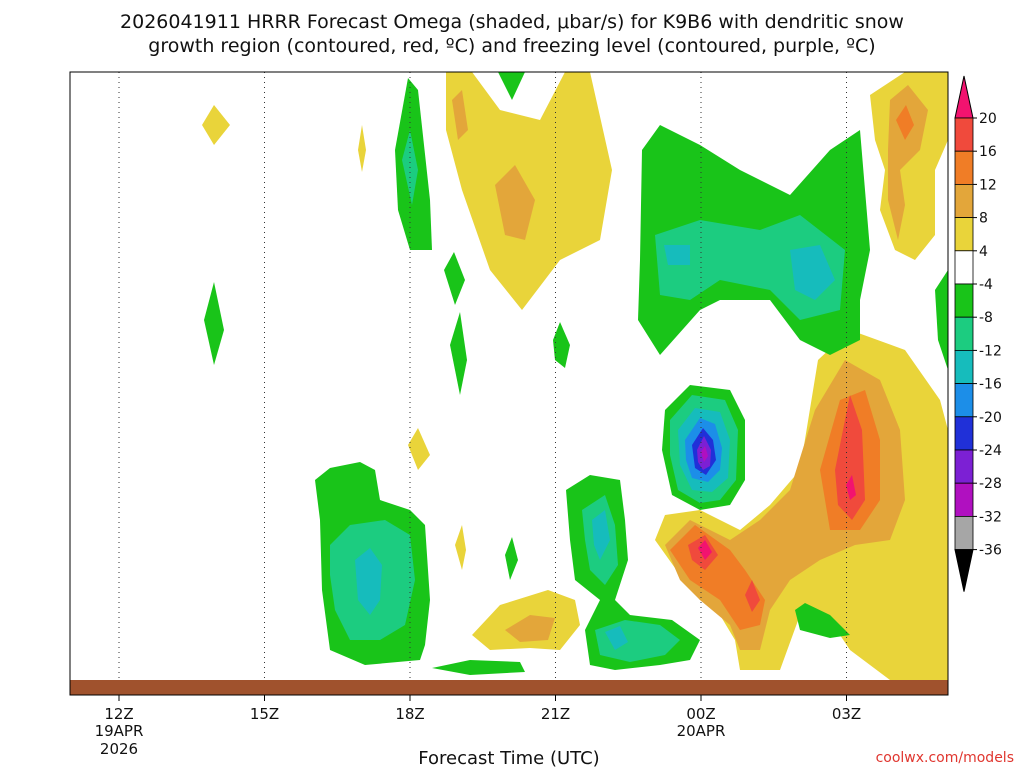  Describe the element at coordinates (990, 551) in the screenshot. I see `colorbar-tick-label: -36` at that location.